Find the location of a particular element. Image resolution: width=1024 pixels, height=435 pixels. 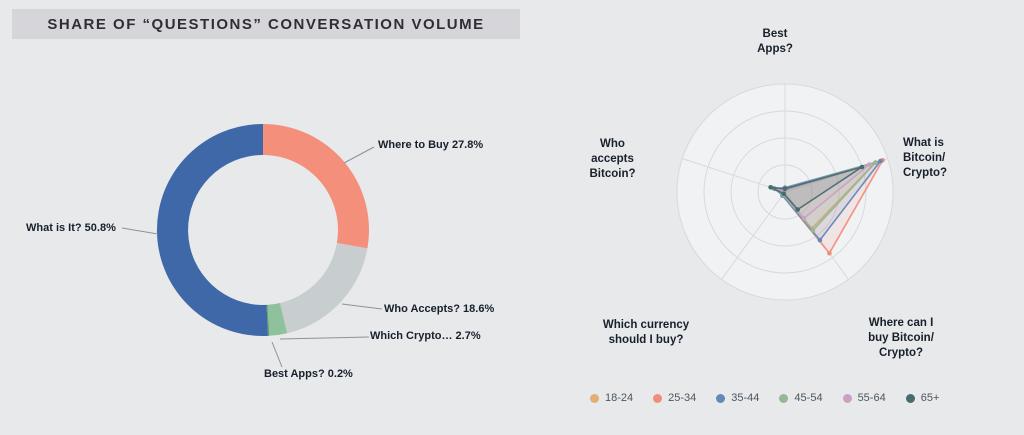

legend-item-35-44: 35-44 is located at coordinates (737, 398).